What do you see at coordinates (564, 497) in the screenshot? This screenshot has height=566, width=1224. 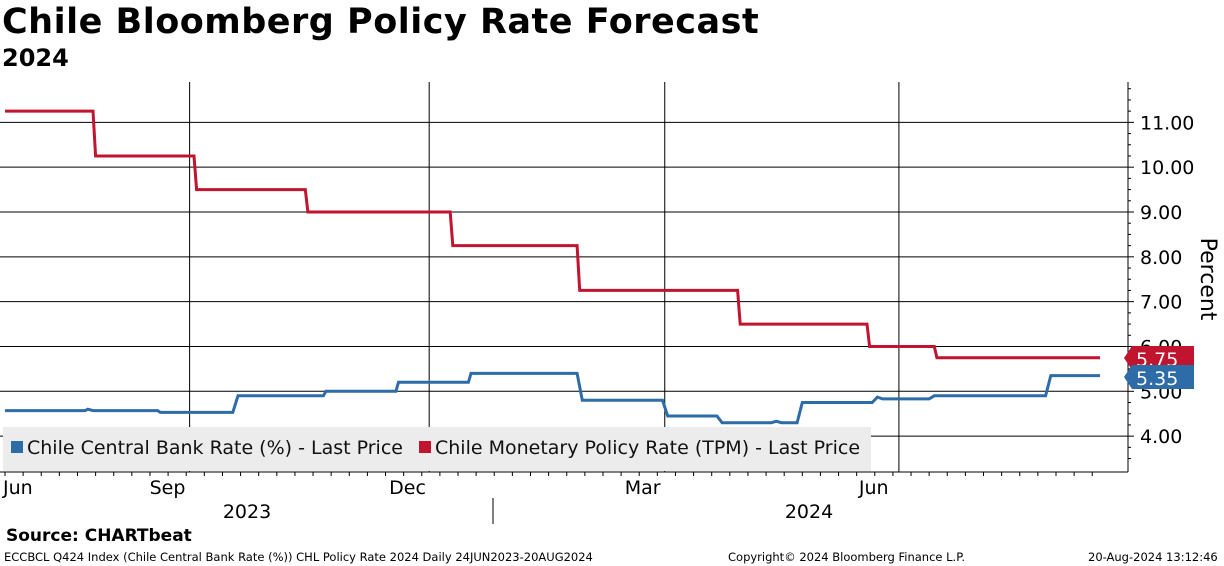 I see `x-axis: Jun Sep Dec Mar Jun 2023 2024` at bounding box center [564, 497].